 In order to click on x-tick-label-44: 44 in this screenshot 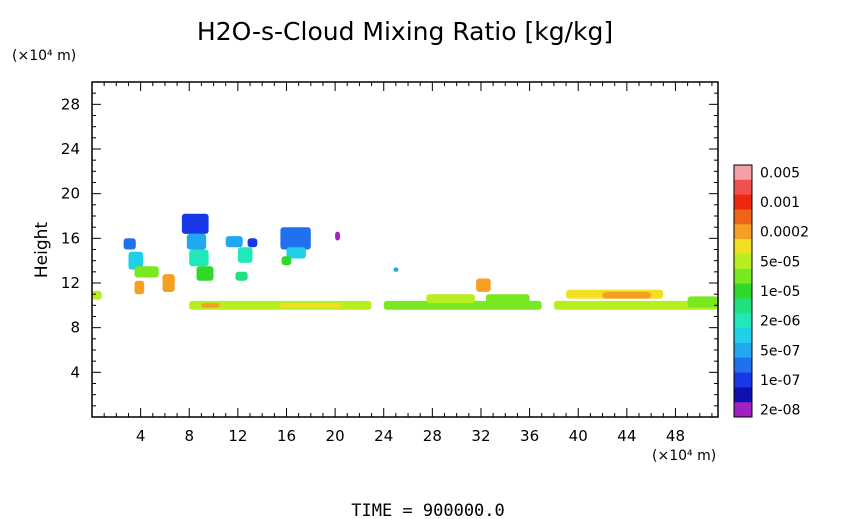, I will do `click(626, 436)`.